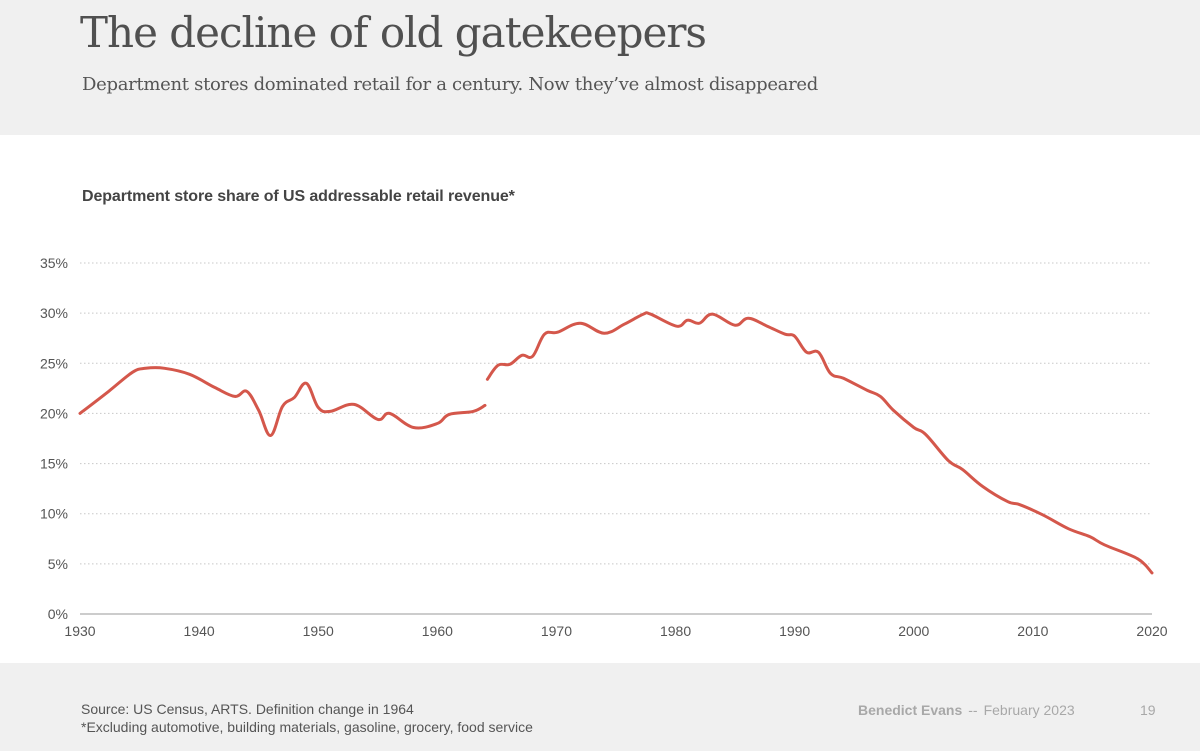 Image resolution: width=1200 pixels, height=751 pixels. I want to click on x-tick-label: 1980, so click(675, 631).